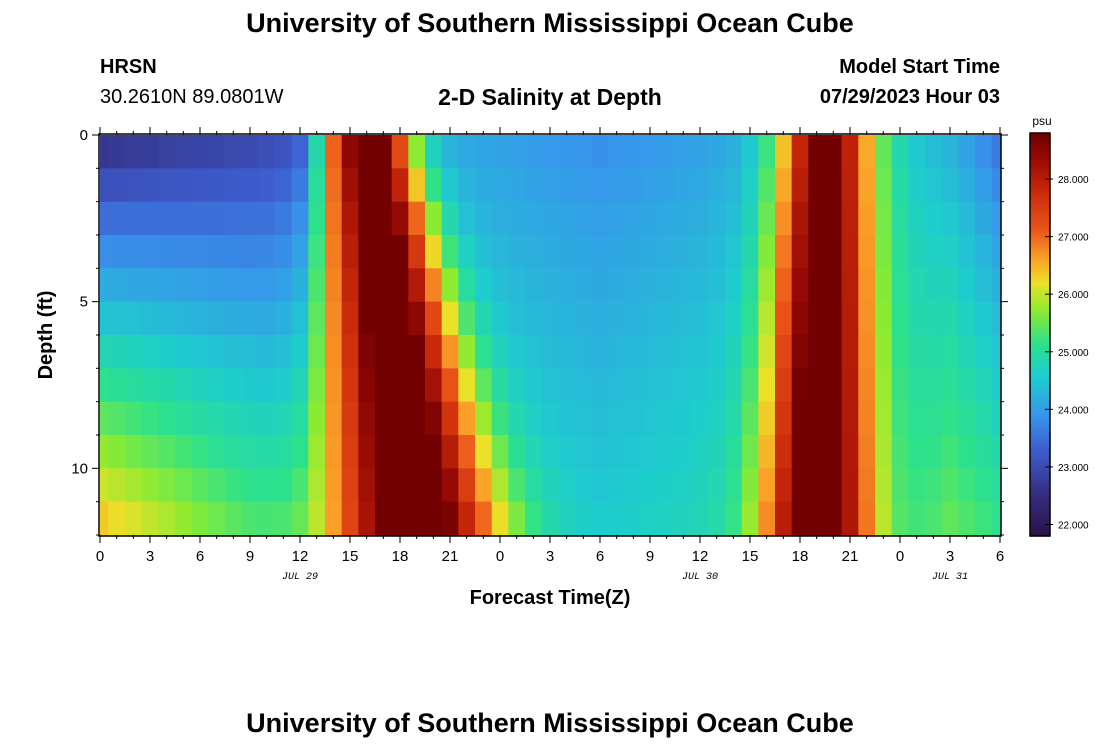  Describe the element at coordinates (300, 577) in the screenshot. I see `date-label: JUL 29` at that location.